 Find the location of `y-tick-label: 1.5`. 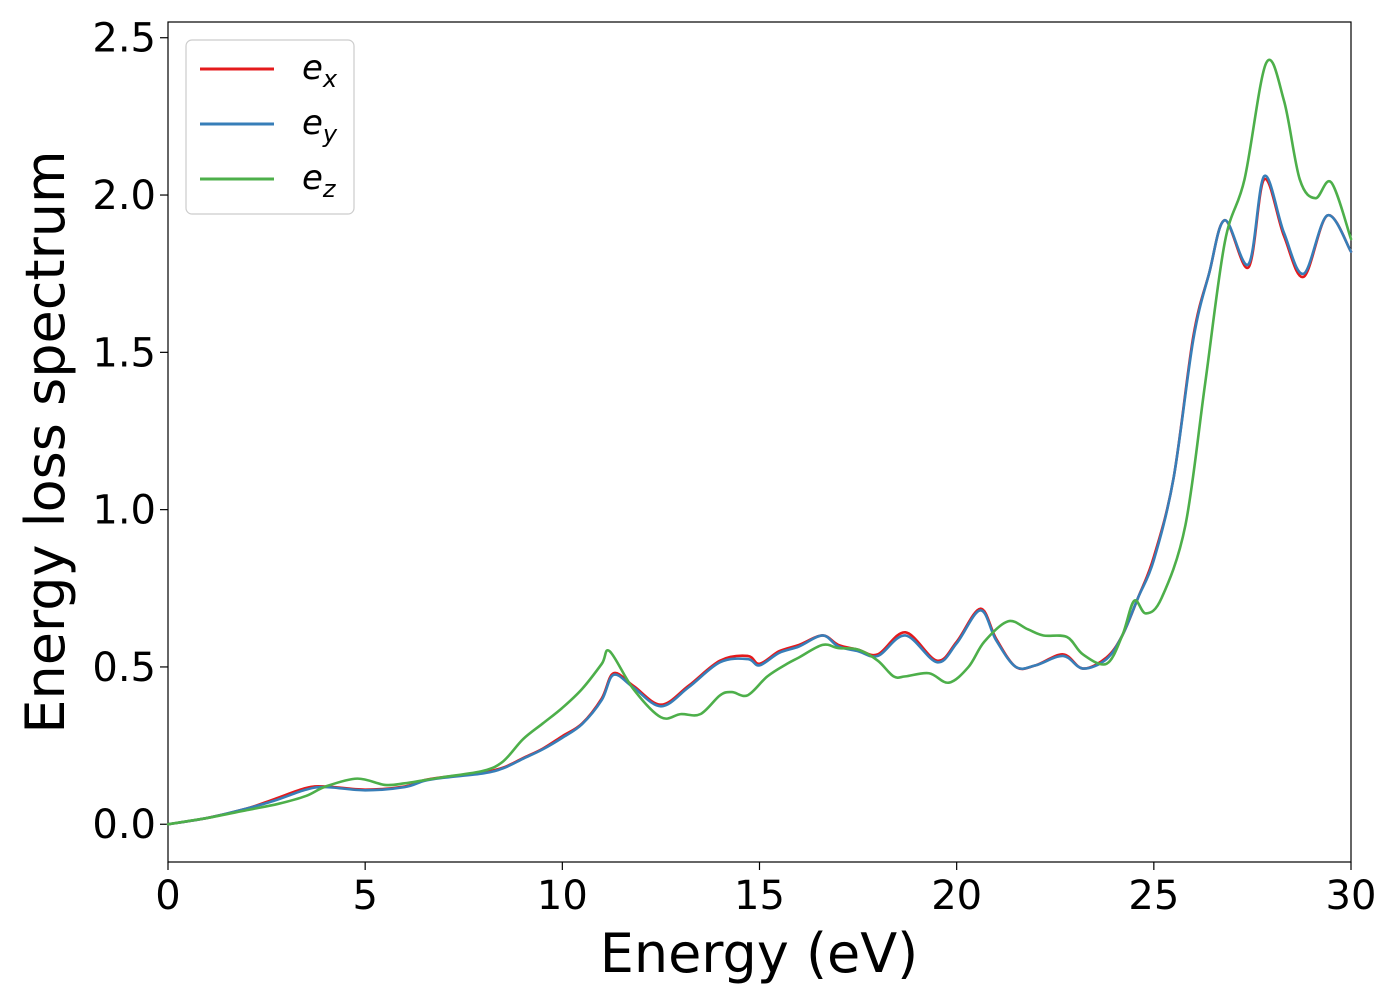

y-tick-label: 1.5 is located at coordinates (124, 353).